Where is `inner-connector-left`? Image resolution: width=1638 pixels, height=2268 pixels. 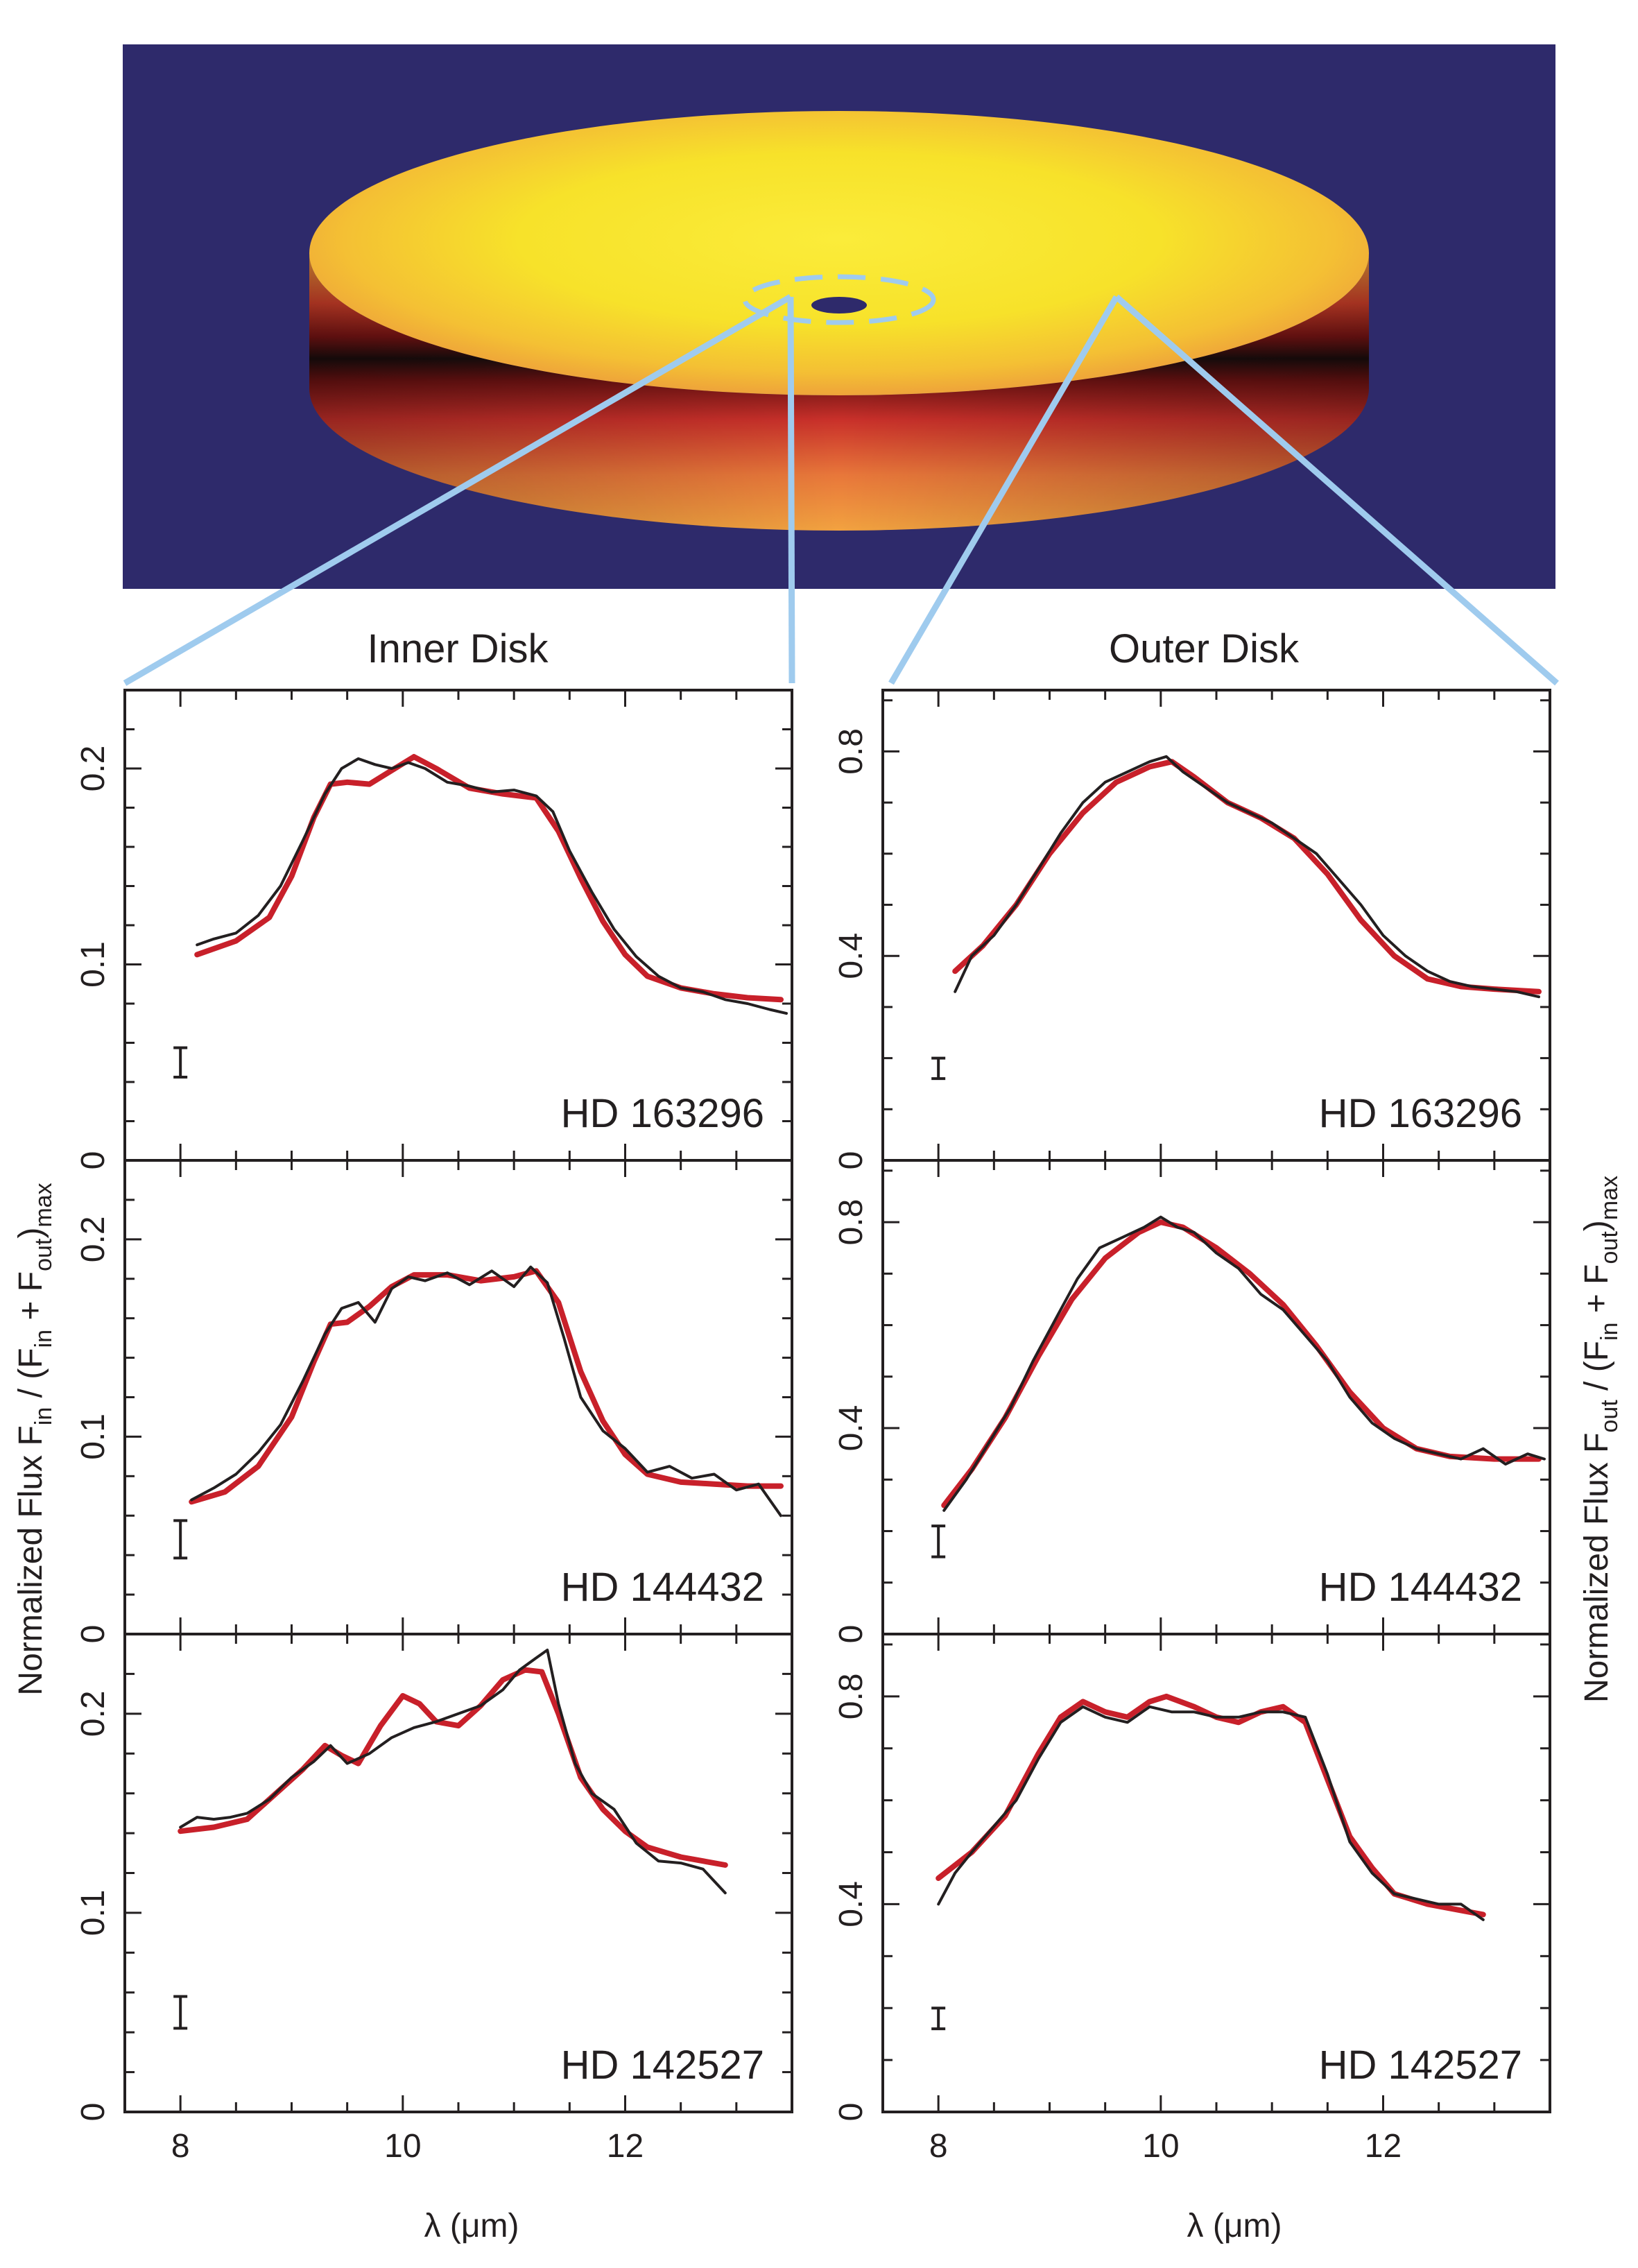
inner-connector-left is located at coordinates (458, 490).